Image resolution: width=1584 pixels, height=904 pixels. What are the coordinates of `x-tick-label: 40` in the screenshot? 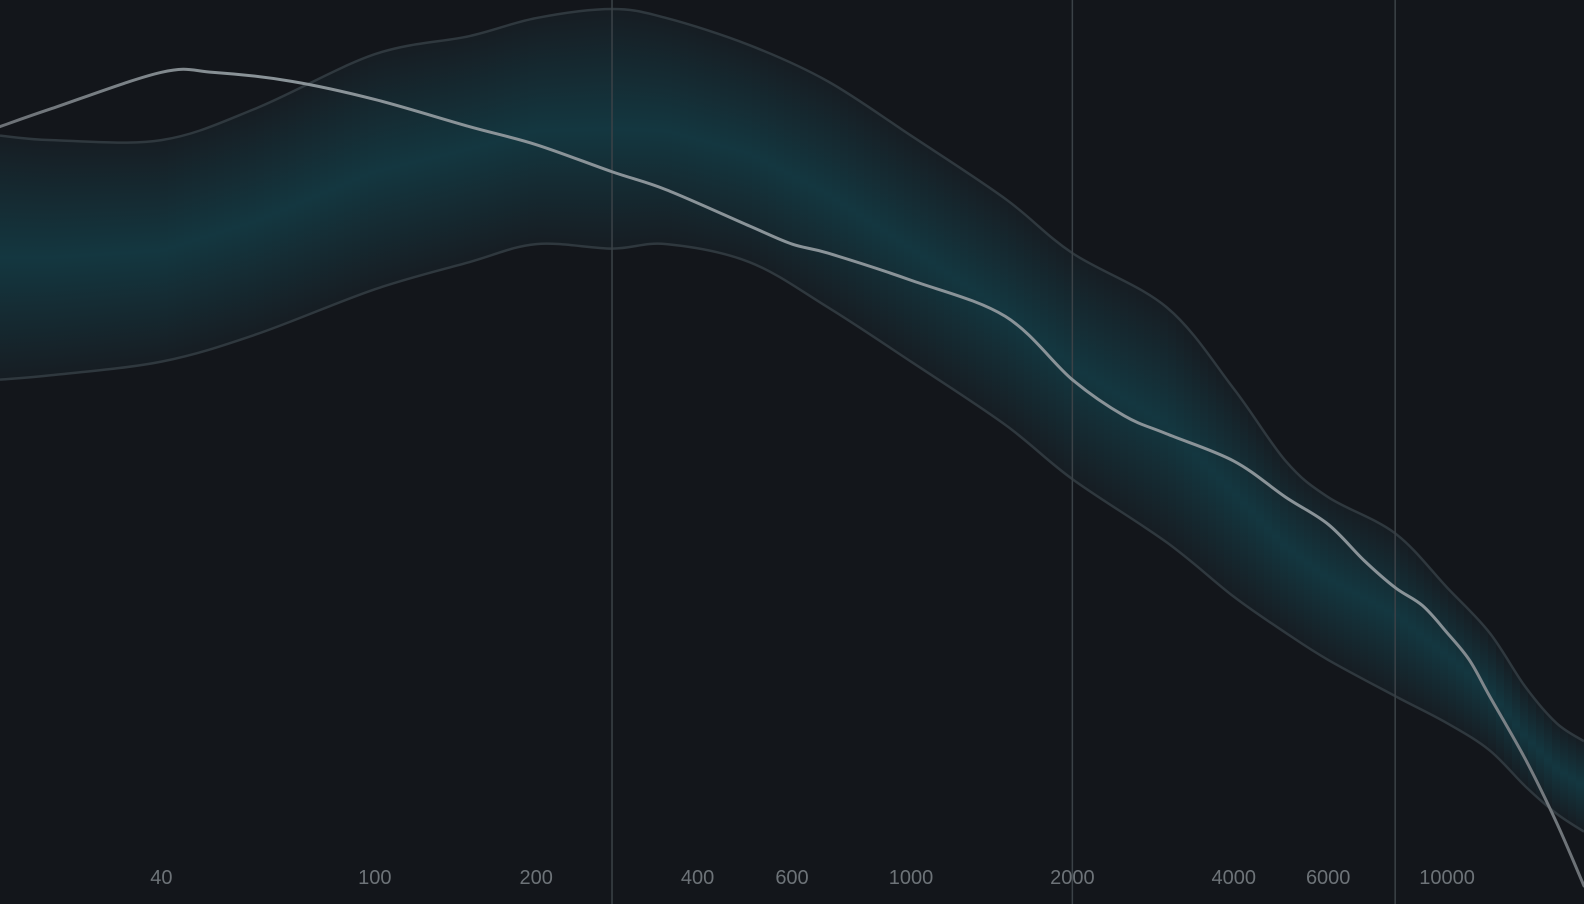 It's located at (161, 878).